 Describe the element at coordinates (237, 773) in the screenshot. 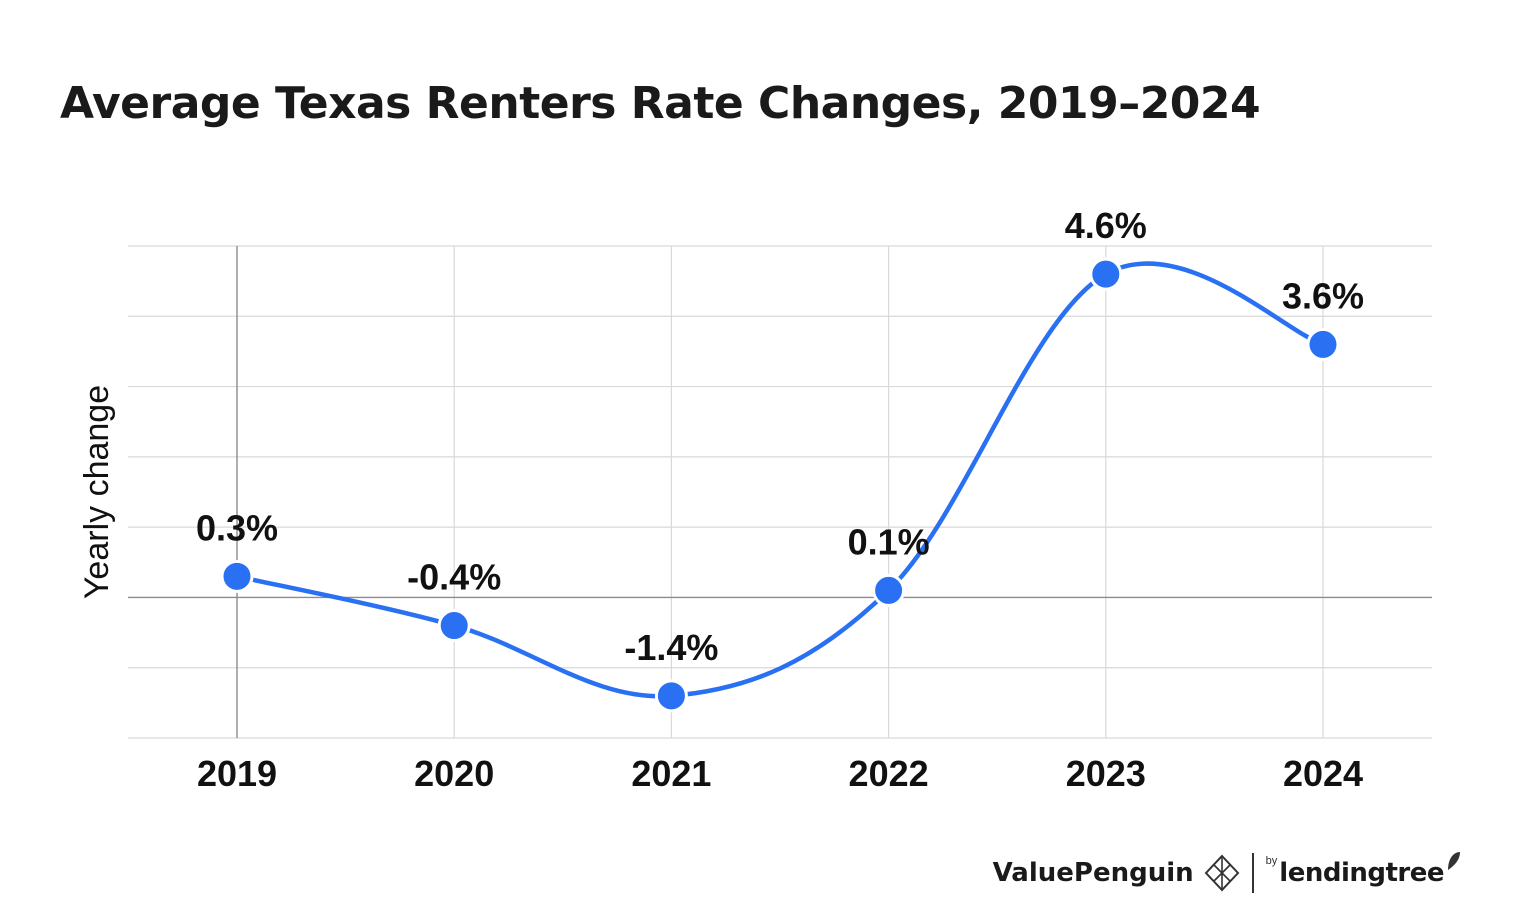

I see `x-tick-label: 2019` at that location.